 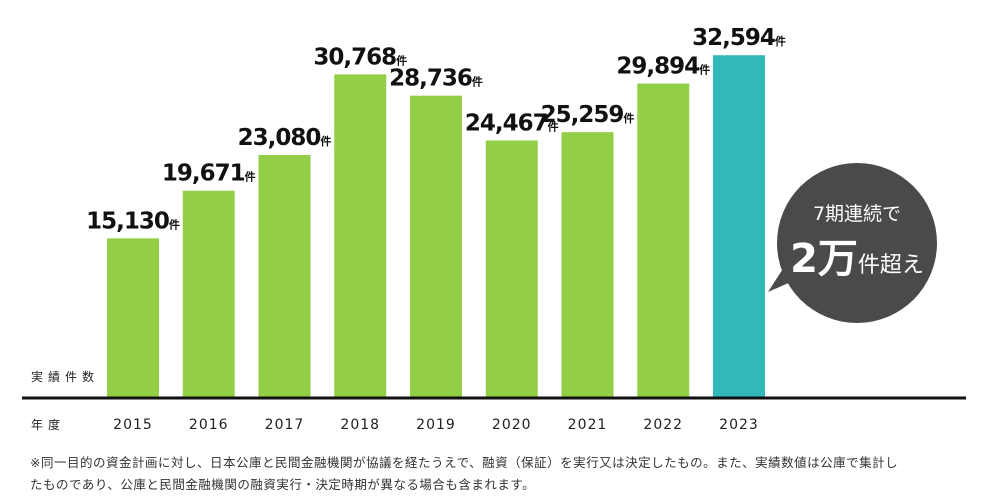 What do you see at coordinates (511, 268) in the screenshot?
I see `bar-2020` at bounding box center [511, 268].